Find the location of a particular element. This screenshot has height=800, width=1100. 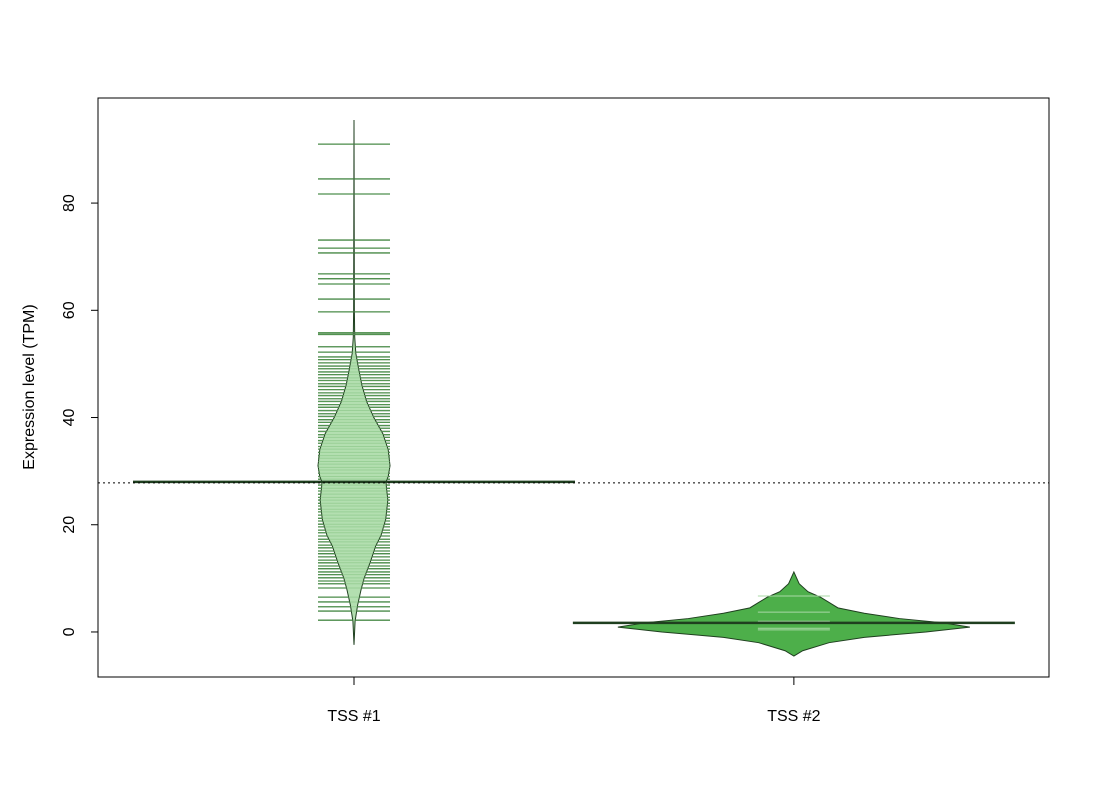

x-tick-label: TSS #2 is located at coordinates (793, 716).